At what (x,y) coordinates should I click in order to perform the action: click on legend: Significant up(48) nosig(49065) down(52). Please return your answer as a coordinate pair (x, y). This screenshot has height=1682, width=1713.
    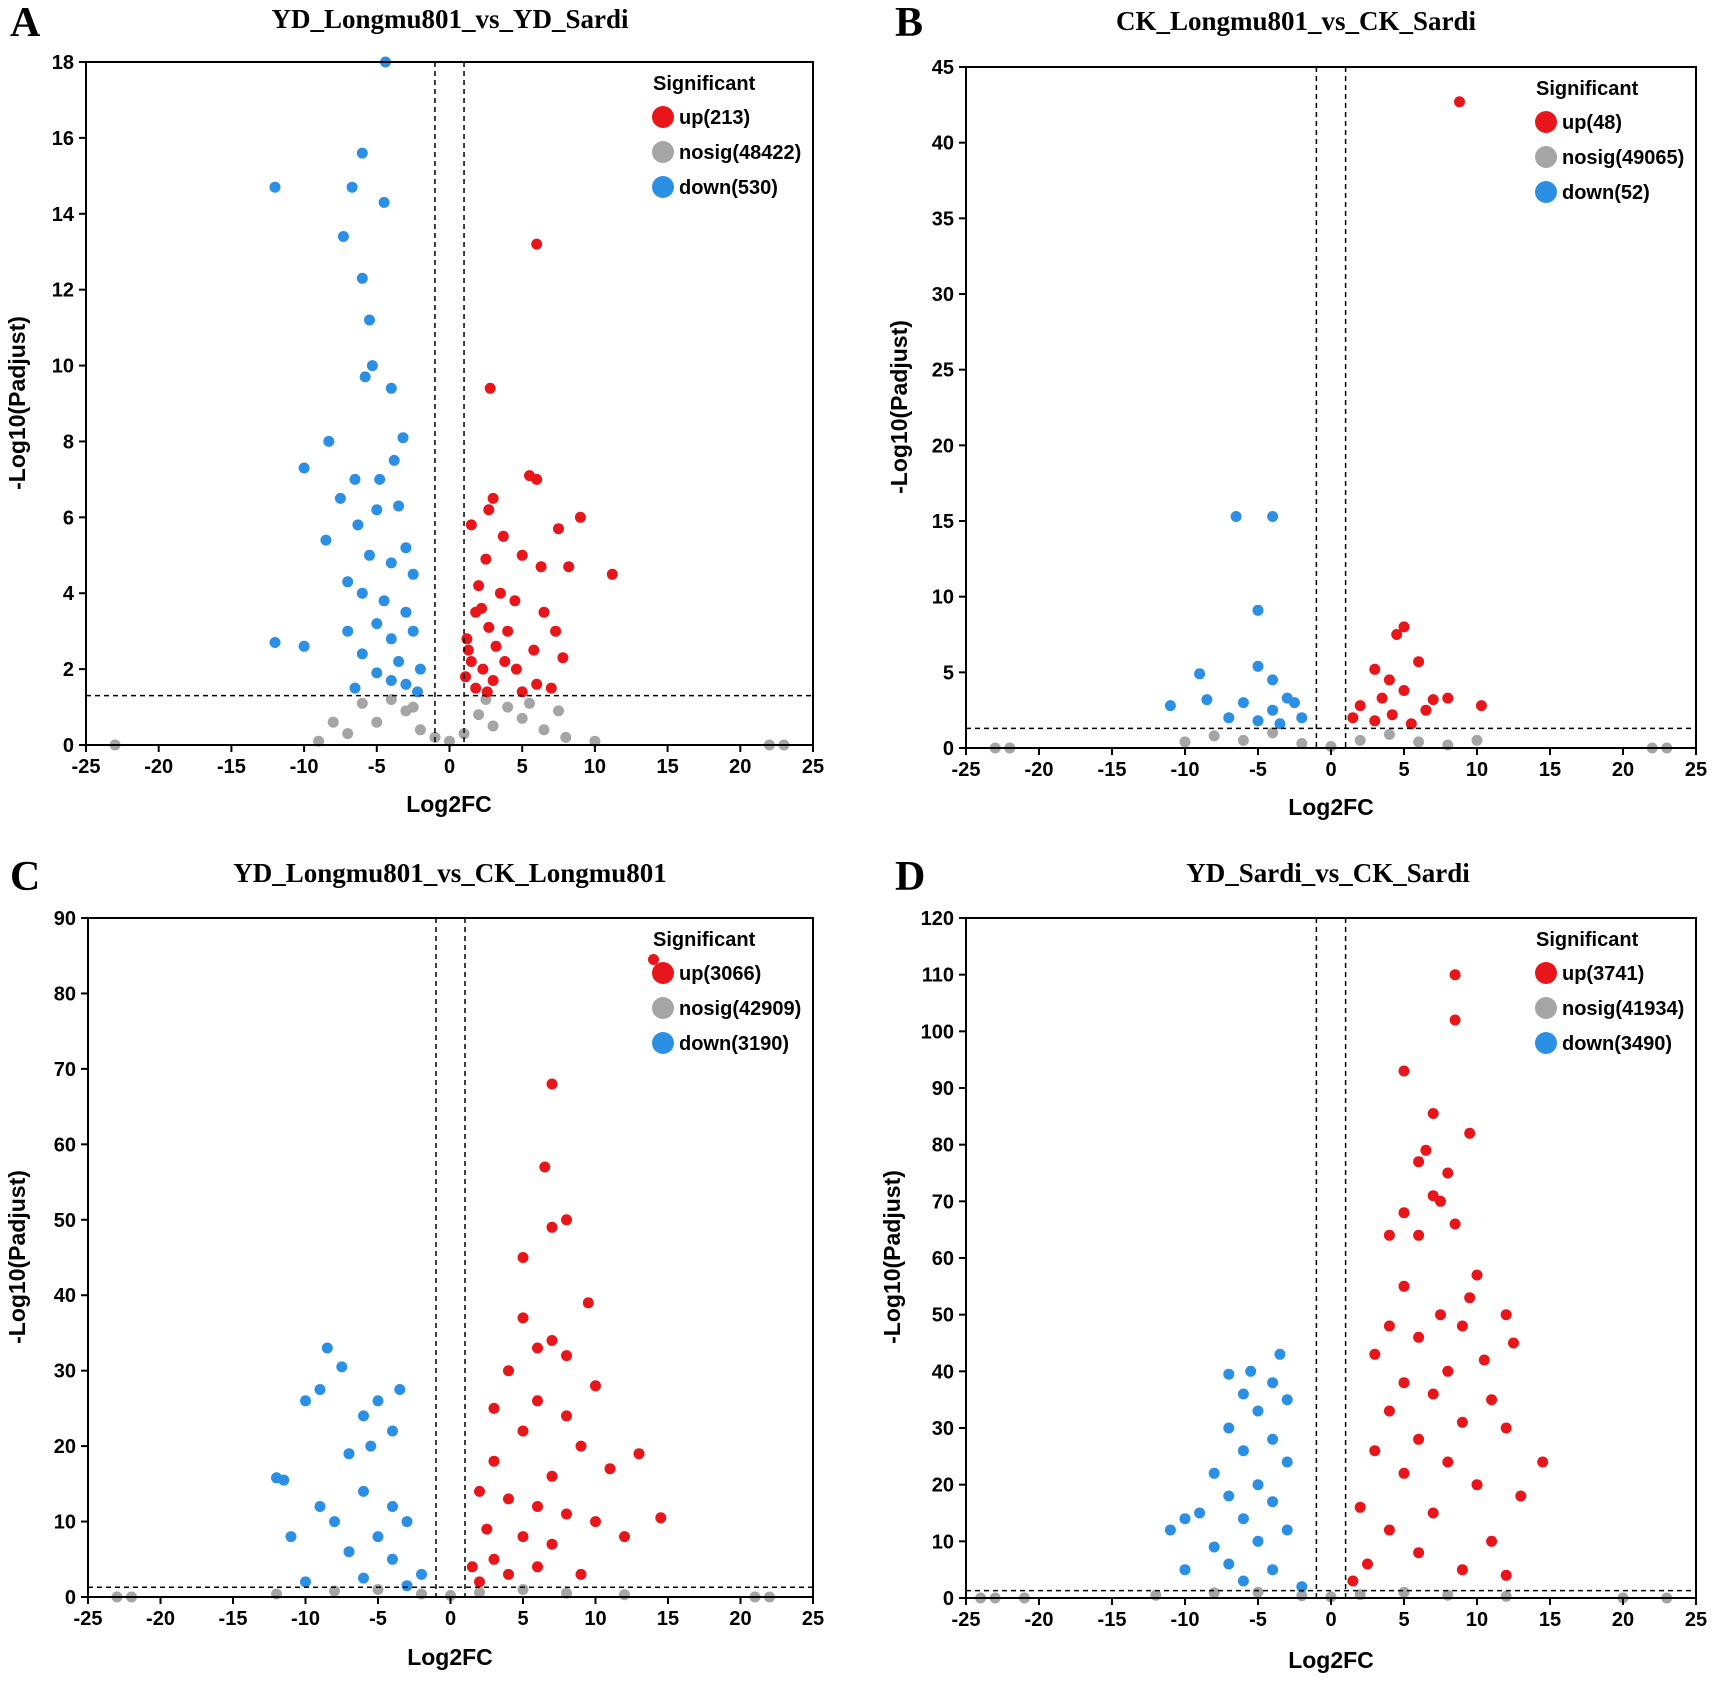
    Looking at the image, I should click on (1609, 141).